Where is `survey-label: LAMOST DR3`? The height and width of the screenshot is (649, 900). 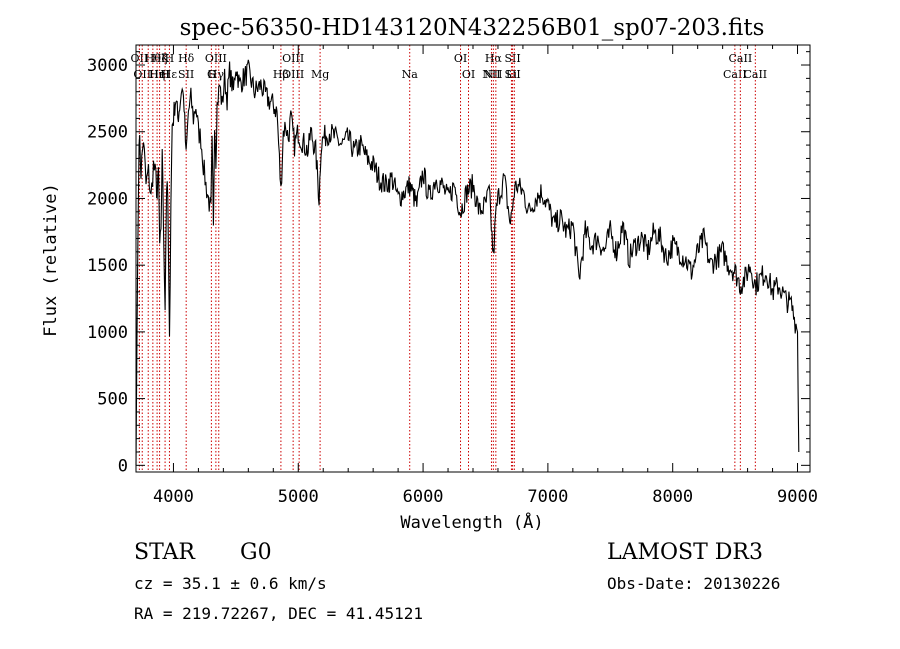
survey-label: LAMOST DR3 is located at coordinates (685, 552).